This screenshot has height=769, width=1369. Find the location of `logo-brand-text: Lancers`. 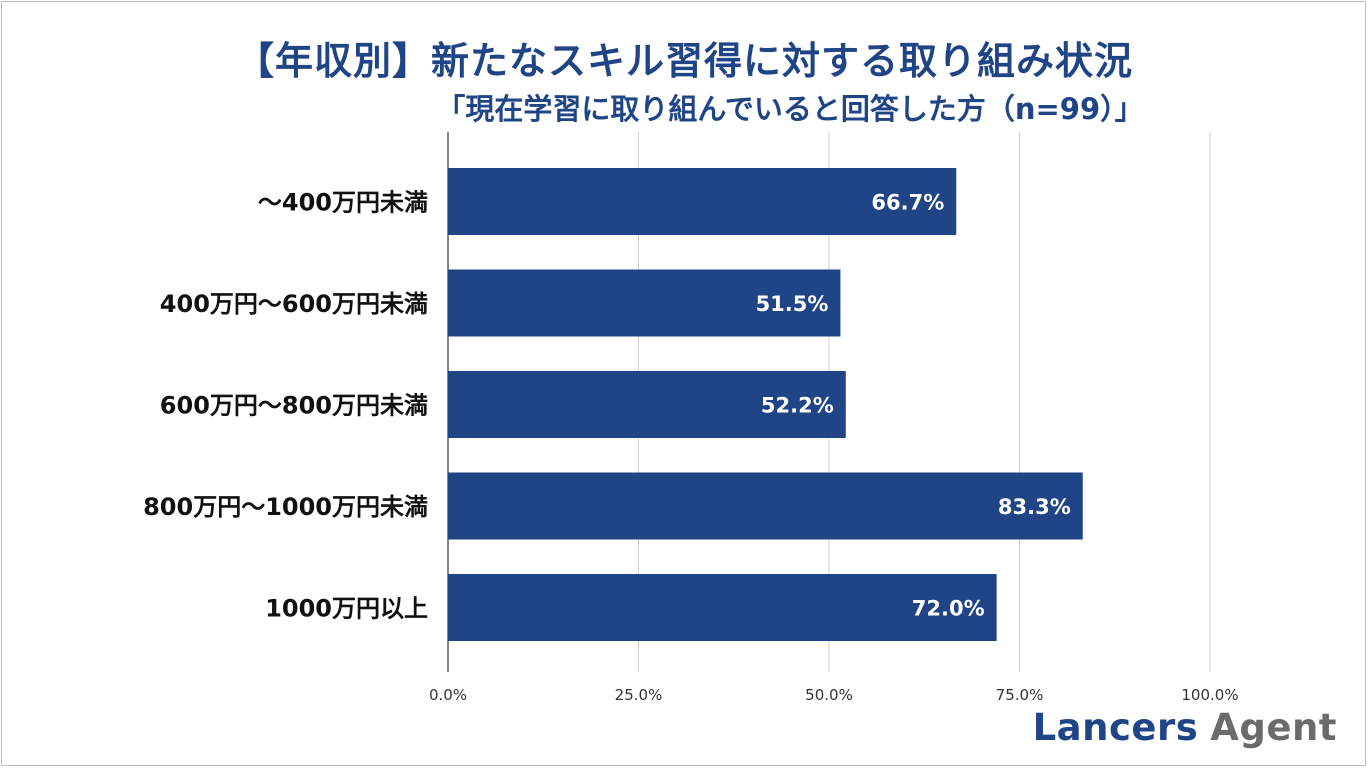

logo-brand-text: Lancers is located at coordinates (1115, 727).